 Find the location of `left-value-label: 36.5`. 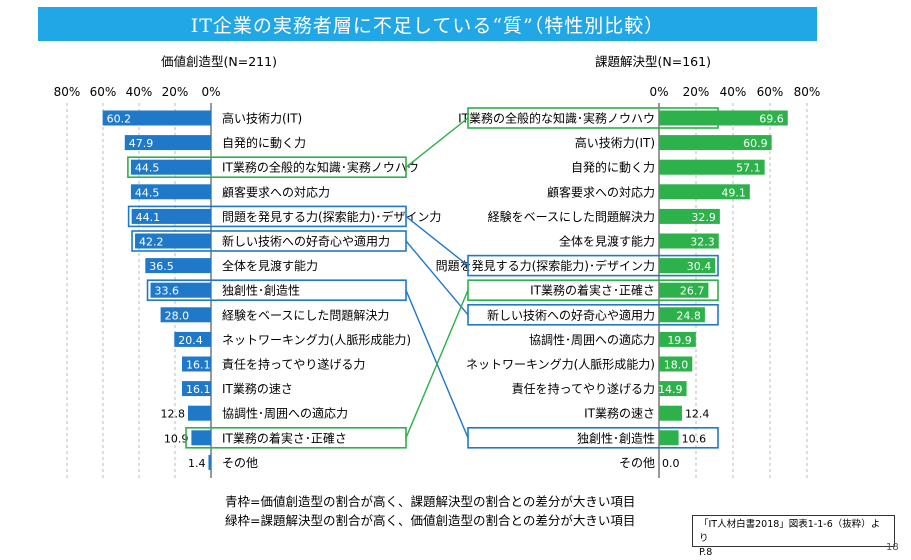

left-value-label: 36.5 is located at coordinates (161, 266).